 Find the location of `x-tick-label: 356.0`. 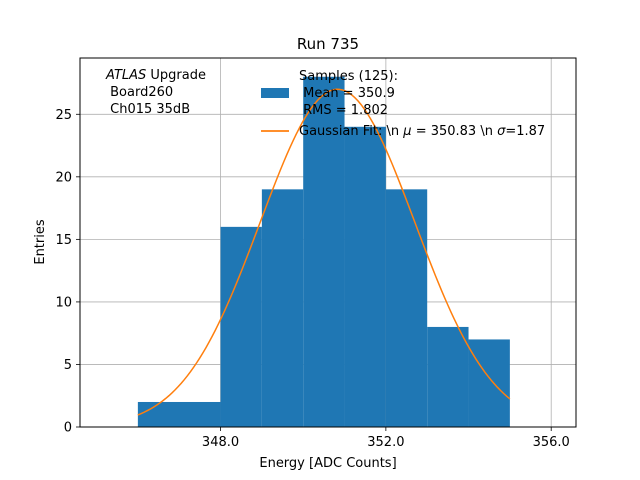

x-tick-label: 356.0 is located at coordinates (551, 442).